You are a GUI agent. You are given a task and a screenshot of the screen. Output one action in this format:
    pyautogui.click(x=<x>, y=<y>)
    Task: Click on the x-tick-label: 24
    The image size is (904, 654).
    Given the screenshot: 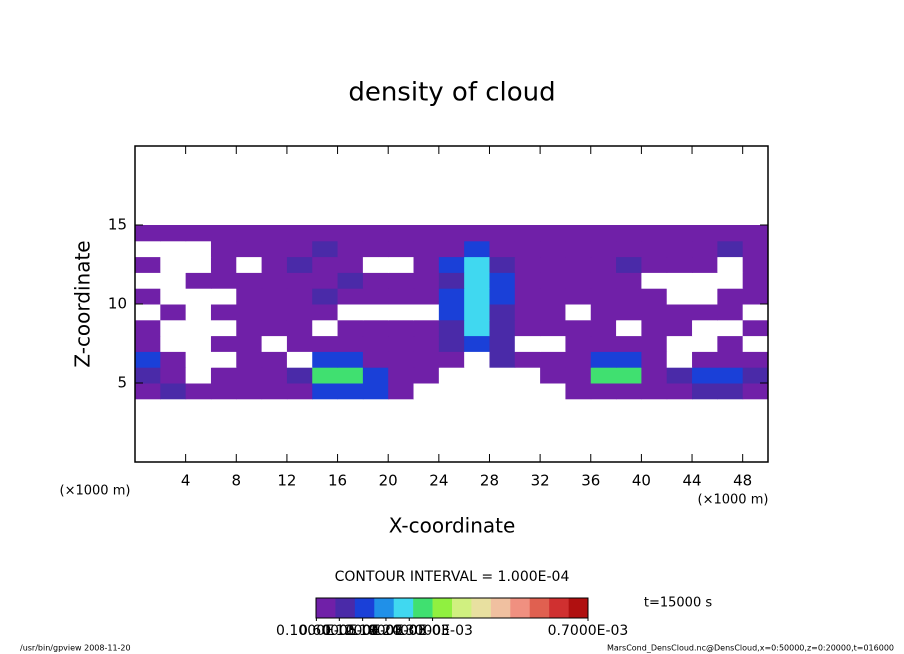 What is the action you would take?
    pyautogui.click(x=438, y=481)
    